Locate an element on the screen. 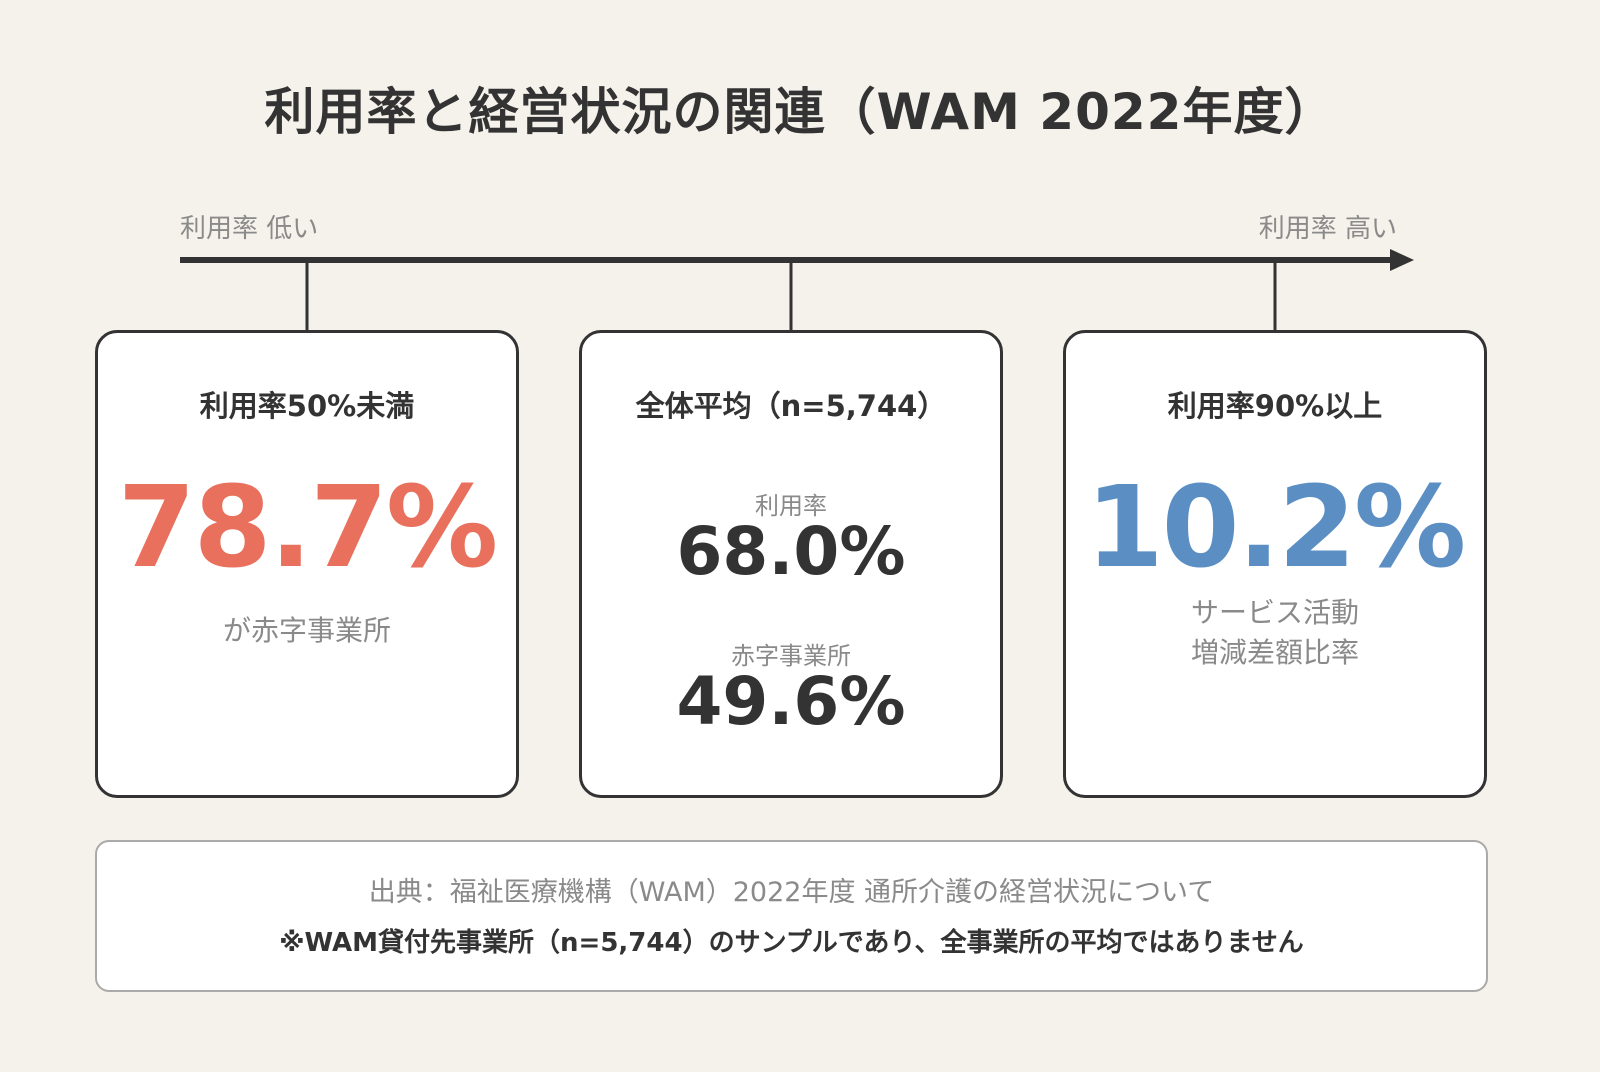 The image size is (1600, 1072). axis-high-label: 利用率 高い is located at coordinates (1327, 229).